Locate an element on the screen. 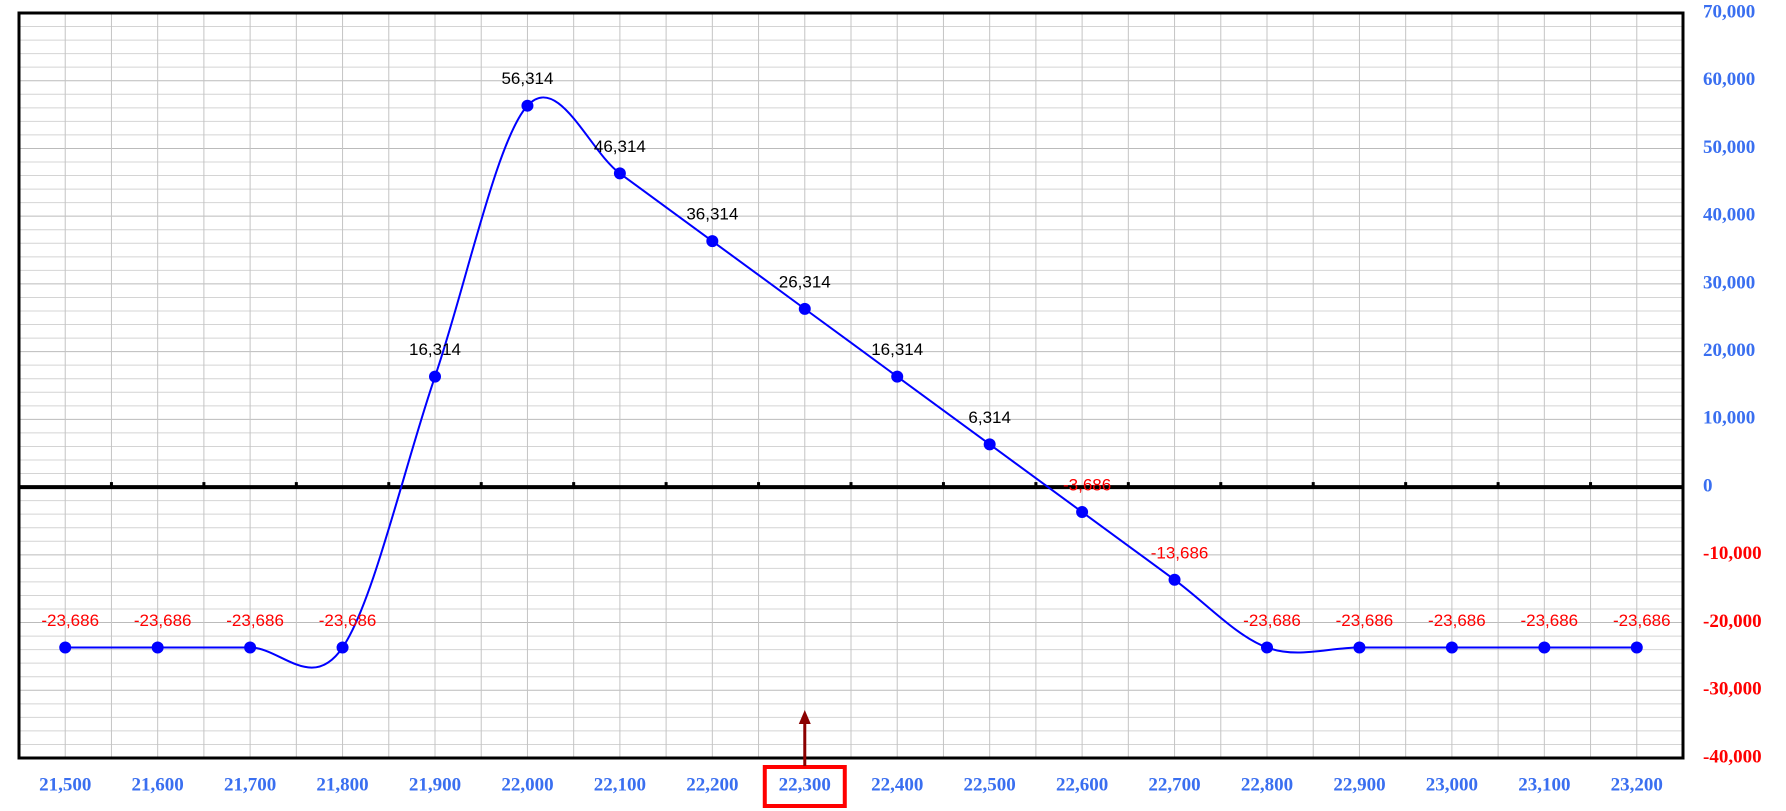 Image resolution: width=1786 pixels, height=811 pixels. x-tick-label: 23,000 is located at coordinates (1452, 784).